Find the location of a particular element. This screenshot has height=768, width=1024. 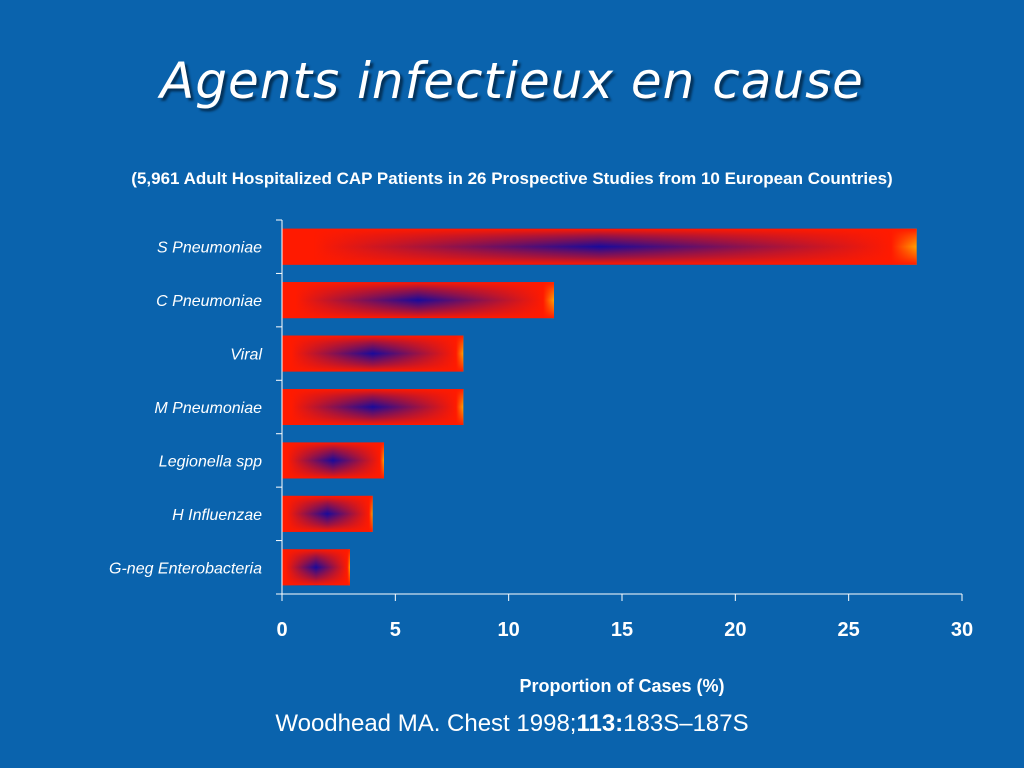

citation: Woodhead MA. Chest 1998;113:183S–187S is located at coordinates (512, 724).